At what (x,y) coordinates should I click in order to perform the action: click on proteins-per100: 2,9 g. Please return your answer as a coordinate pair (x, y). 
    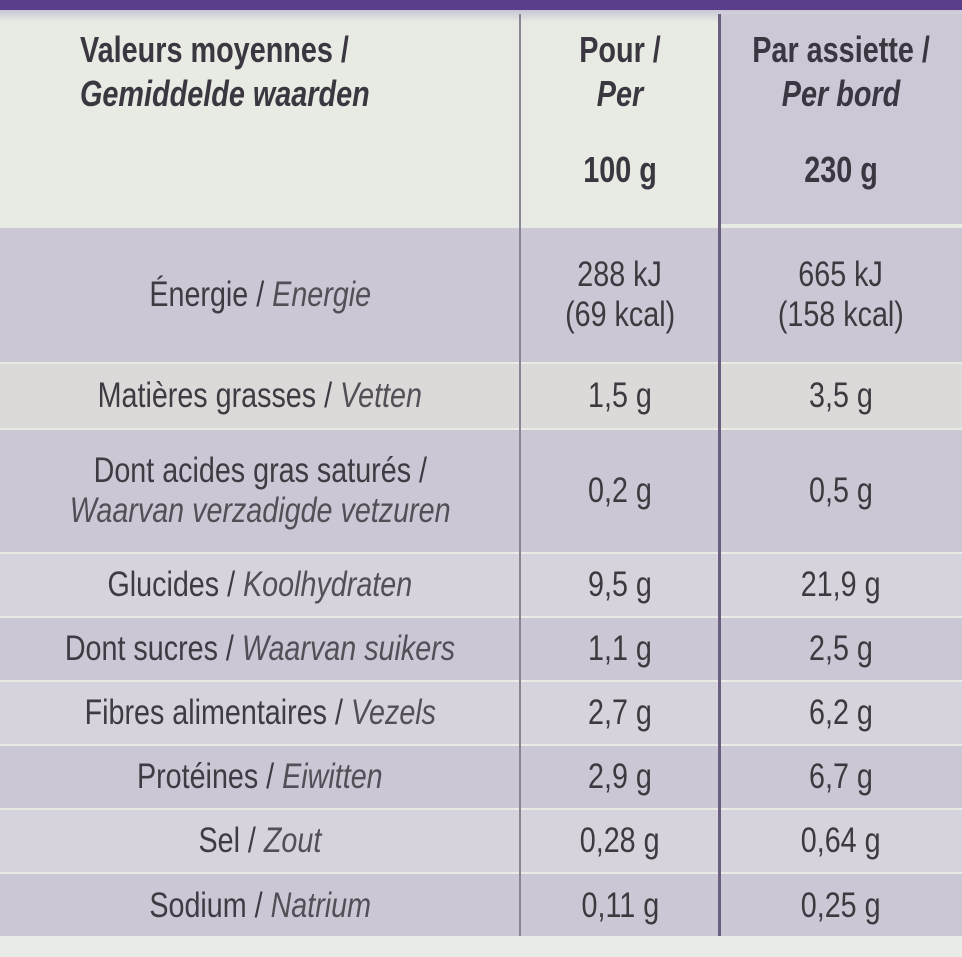
    Looking at the image, I should click on (620, 776).